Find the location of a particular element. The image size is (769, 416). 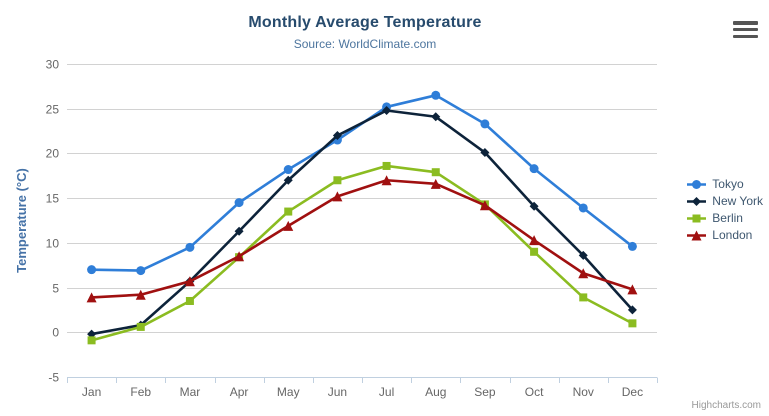

chart-title: Monthly Average Temperature is located at coordinates (365, 22).